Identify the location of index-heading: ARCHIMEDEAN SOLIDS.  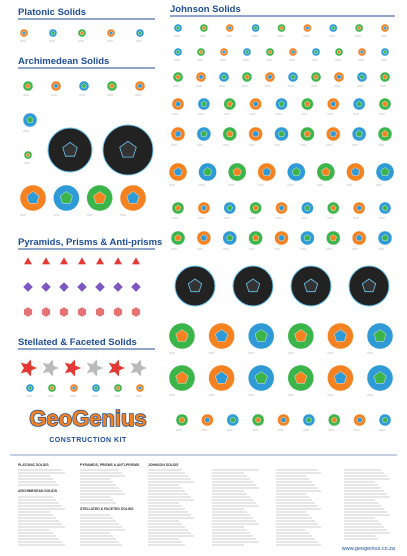
(38, 491).